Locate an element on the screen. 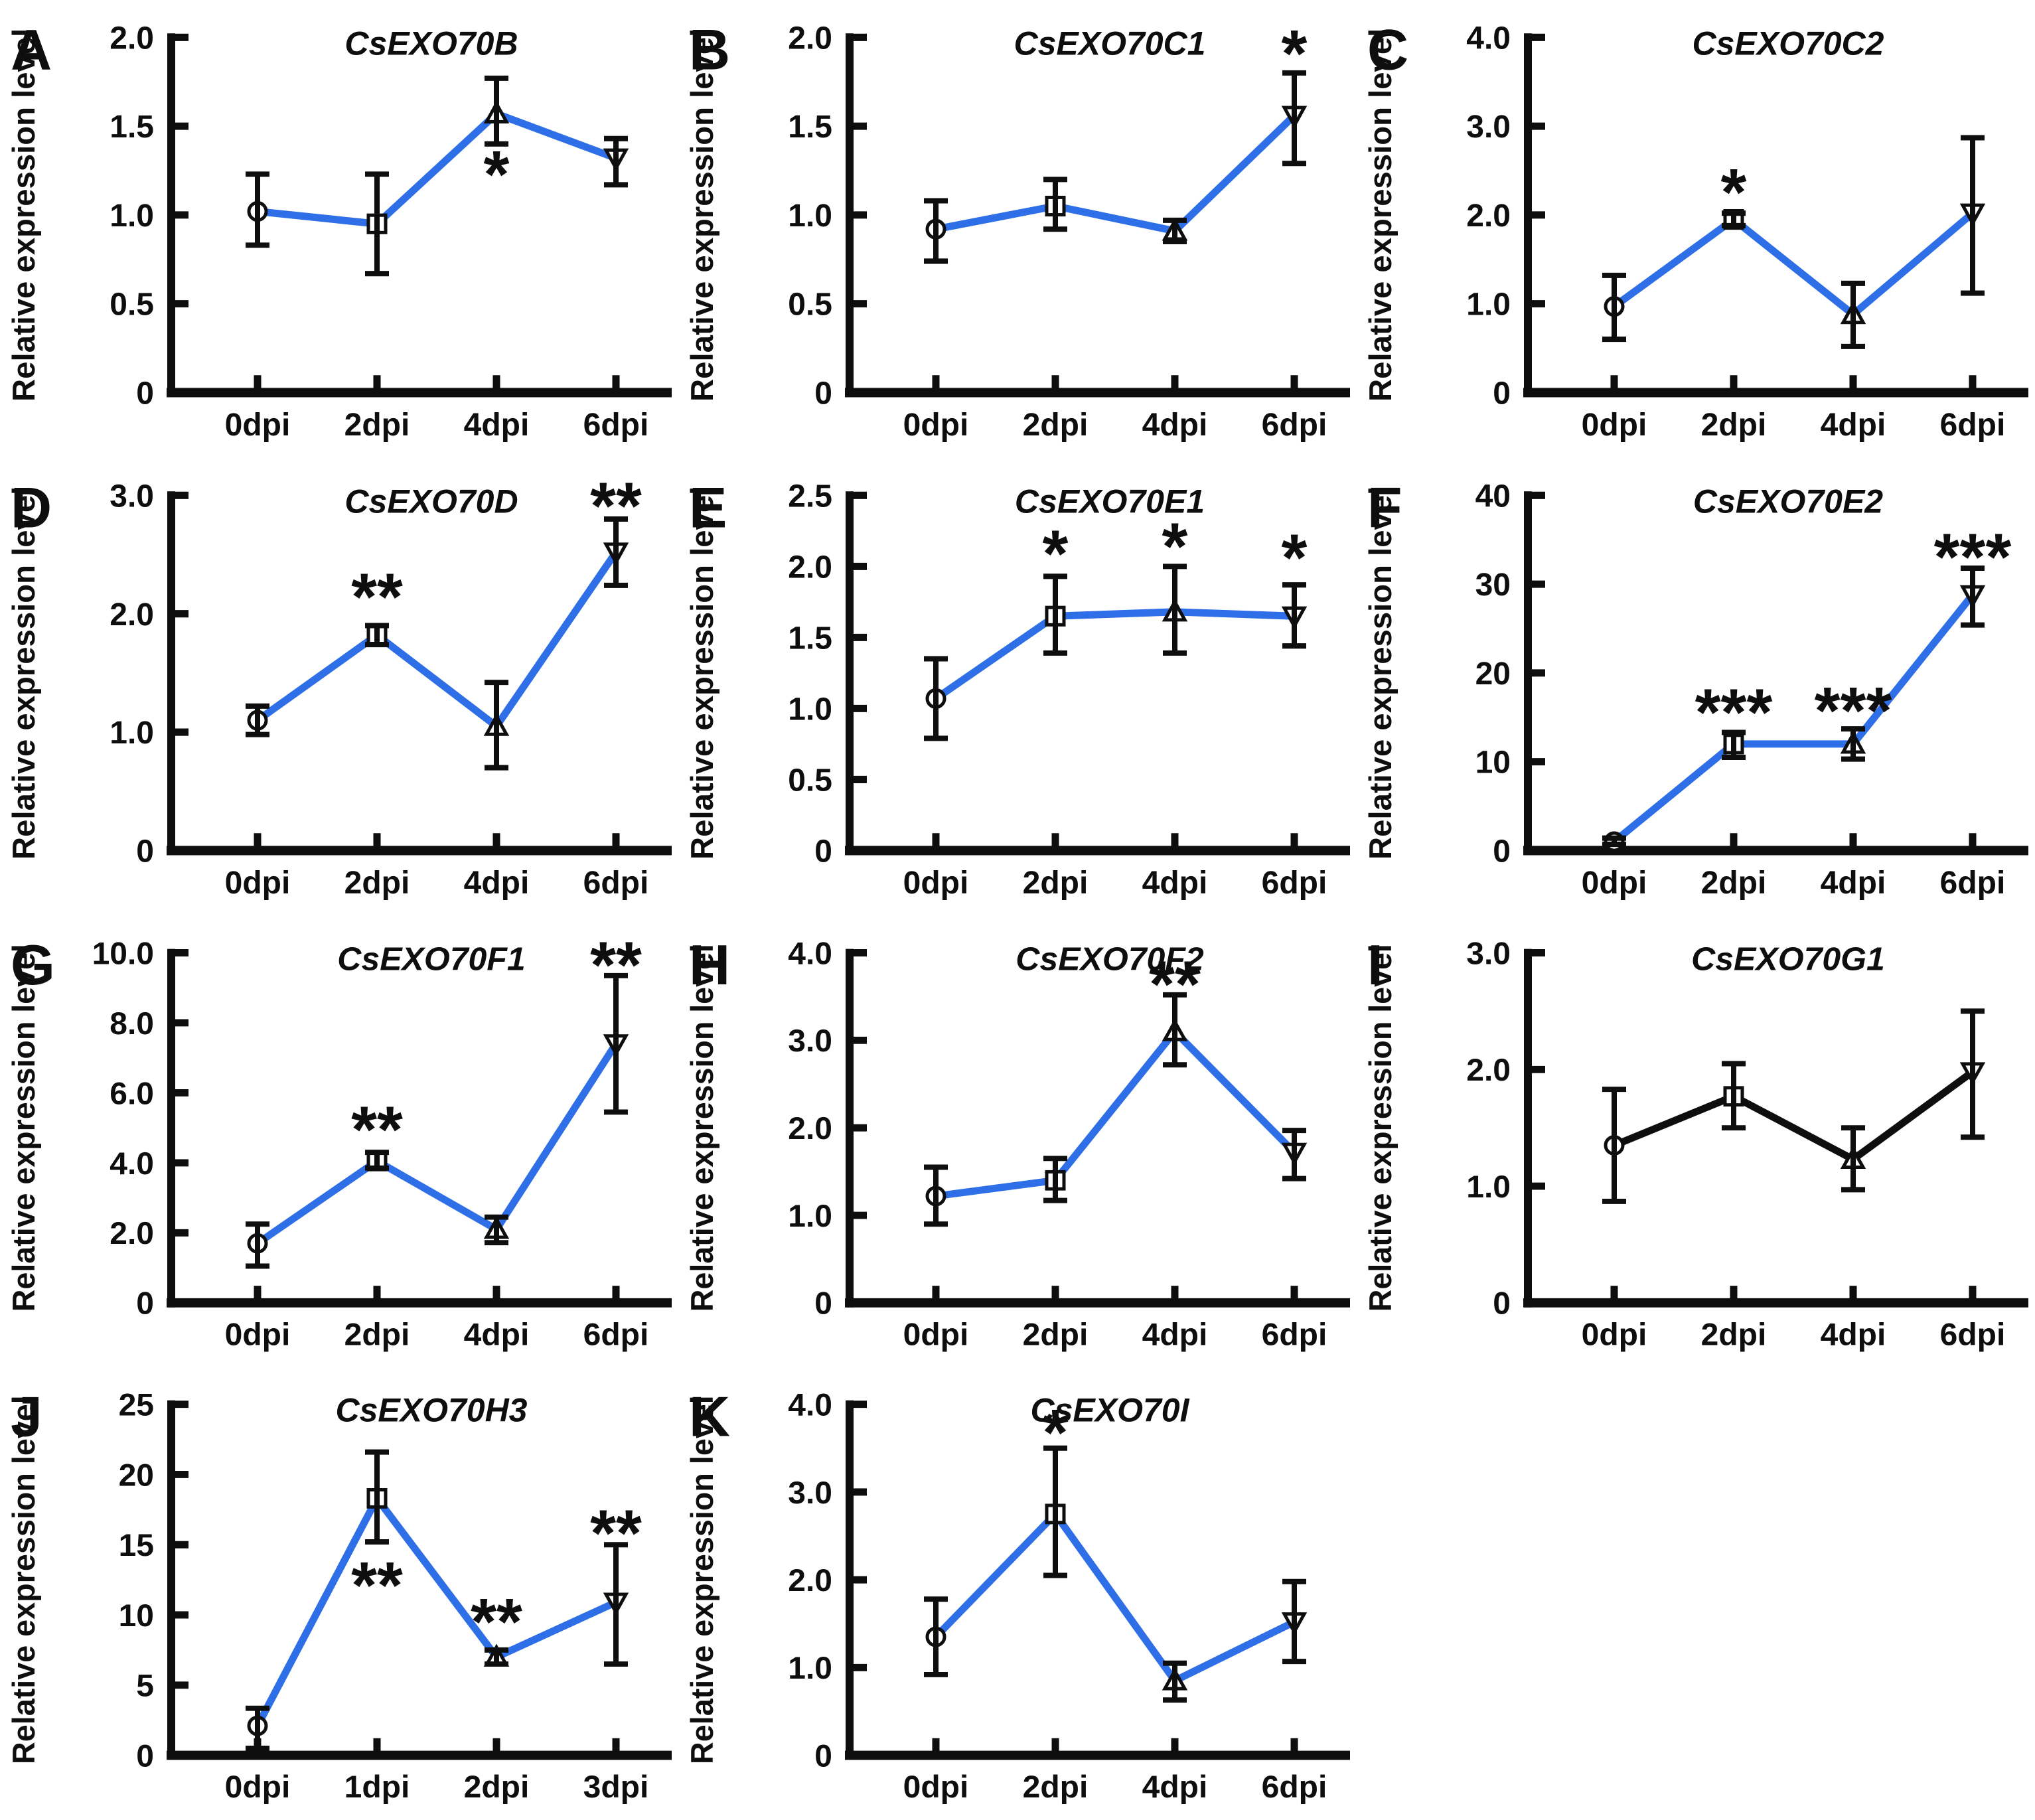 The image size is (2035, 1820). panel-letter: G is located at coordinates (33, 965).